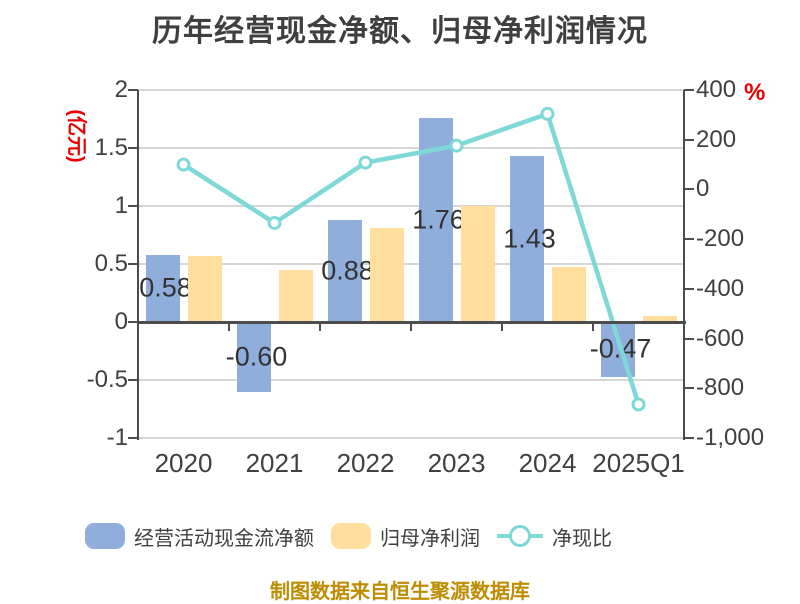  I want to click on x-axis-category-label: 2024, so click(547, 463).